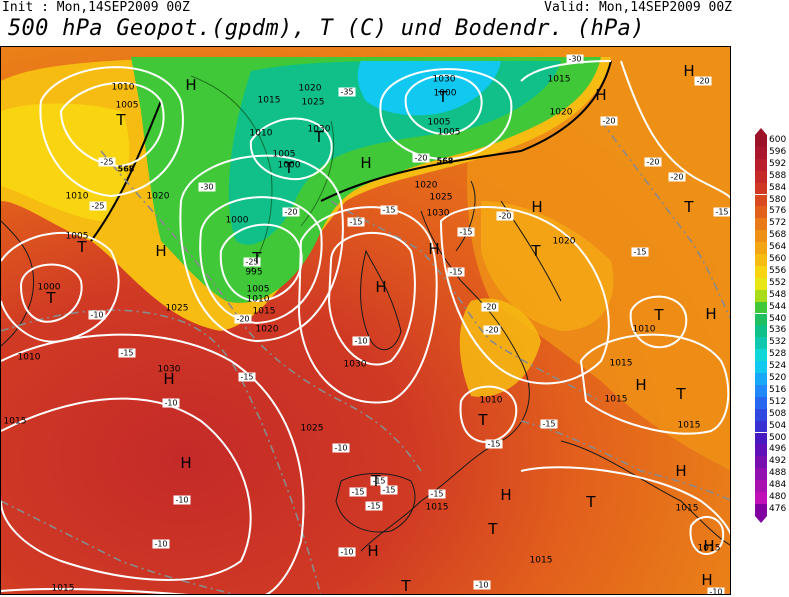  Describe the element at coordinates (778, 366) in the screenshot. I see `legend-tick-label: 524` at that location.